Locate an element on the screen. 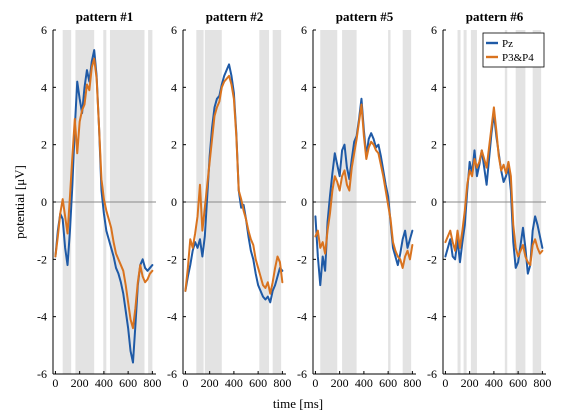 Image resolution: width=562 pixels, height=414 pixels. legend-entry-pz: Pz is located at coordinates (507, 44).